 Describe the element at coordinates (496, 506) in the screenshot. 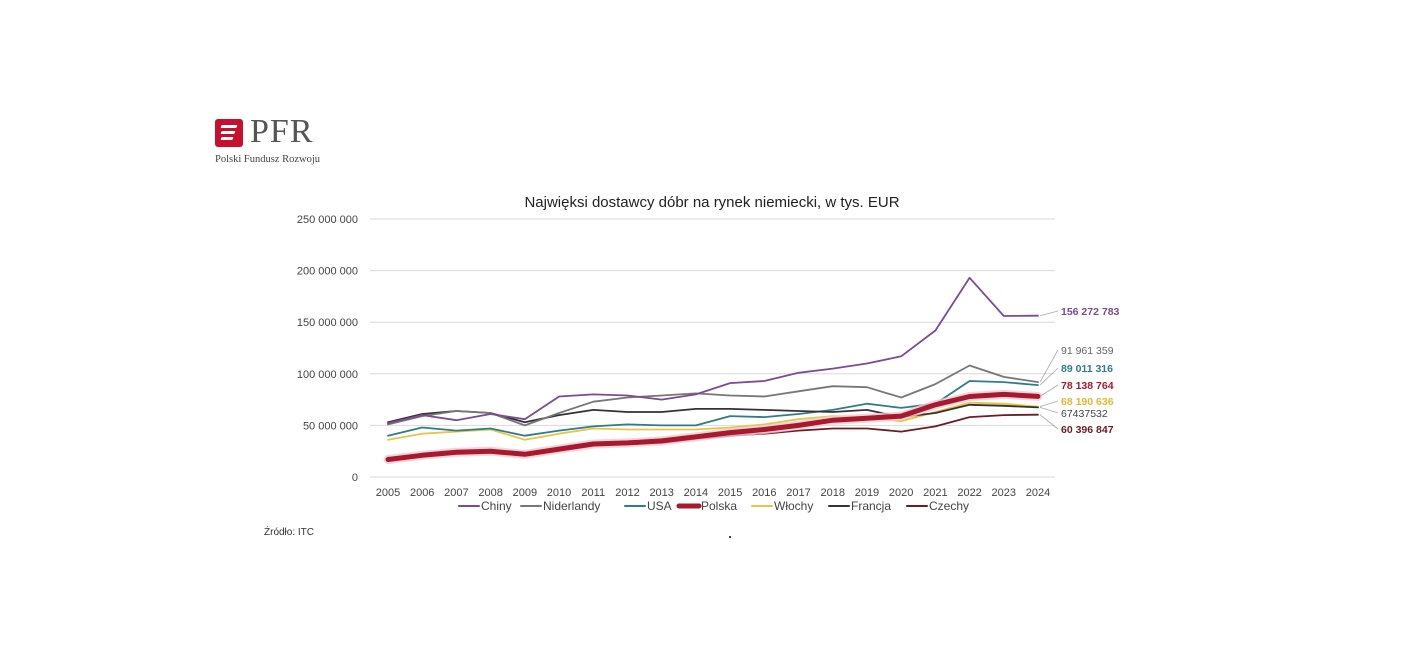

I see `legend-label-chiny: Chiny` at that location.